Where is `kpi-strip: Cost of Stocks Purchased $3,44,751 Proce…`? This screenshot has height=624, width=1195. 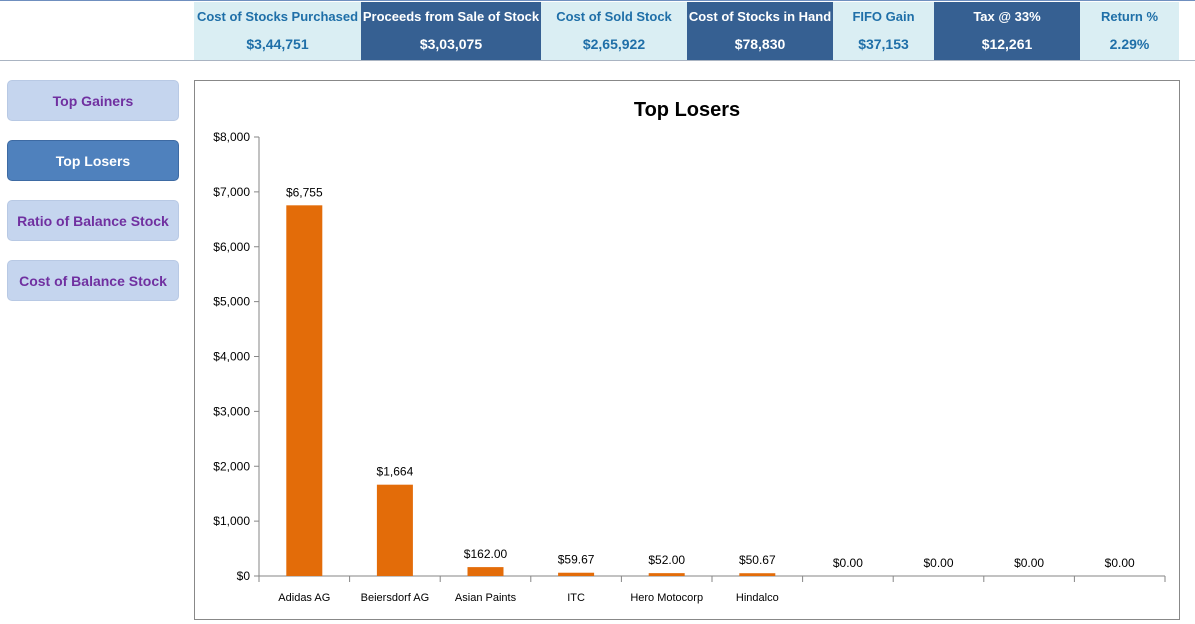
kpi-strip: Cost of Stocks Purchased $3,44,751 Proce… is located at coordinates (686, 31).